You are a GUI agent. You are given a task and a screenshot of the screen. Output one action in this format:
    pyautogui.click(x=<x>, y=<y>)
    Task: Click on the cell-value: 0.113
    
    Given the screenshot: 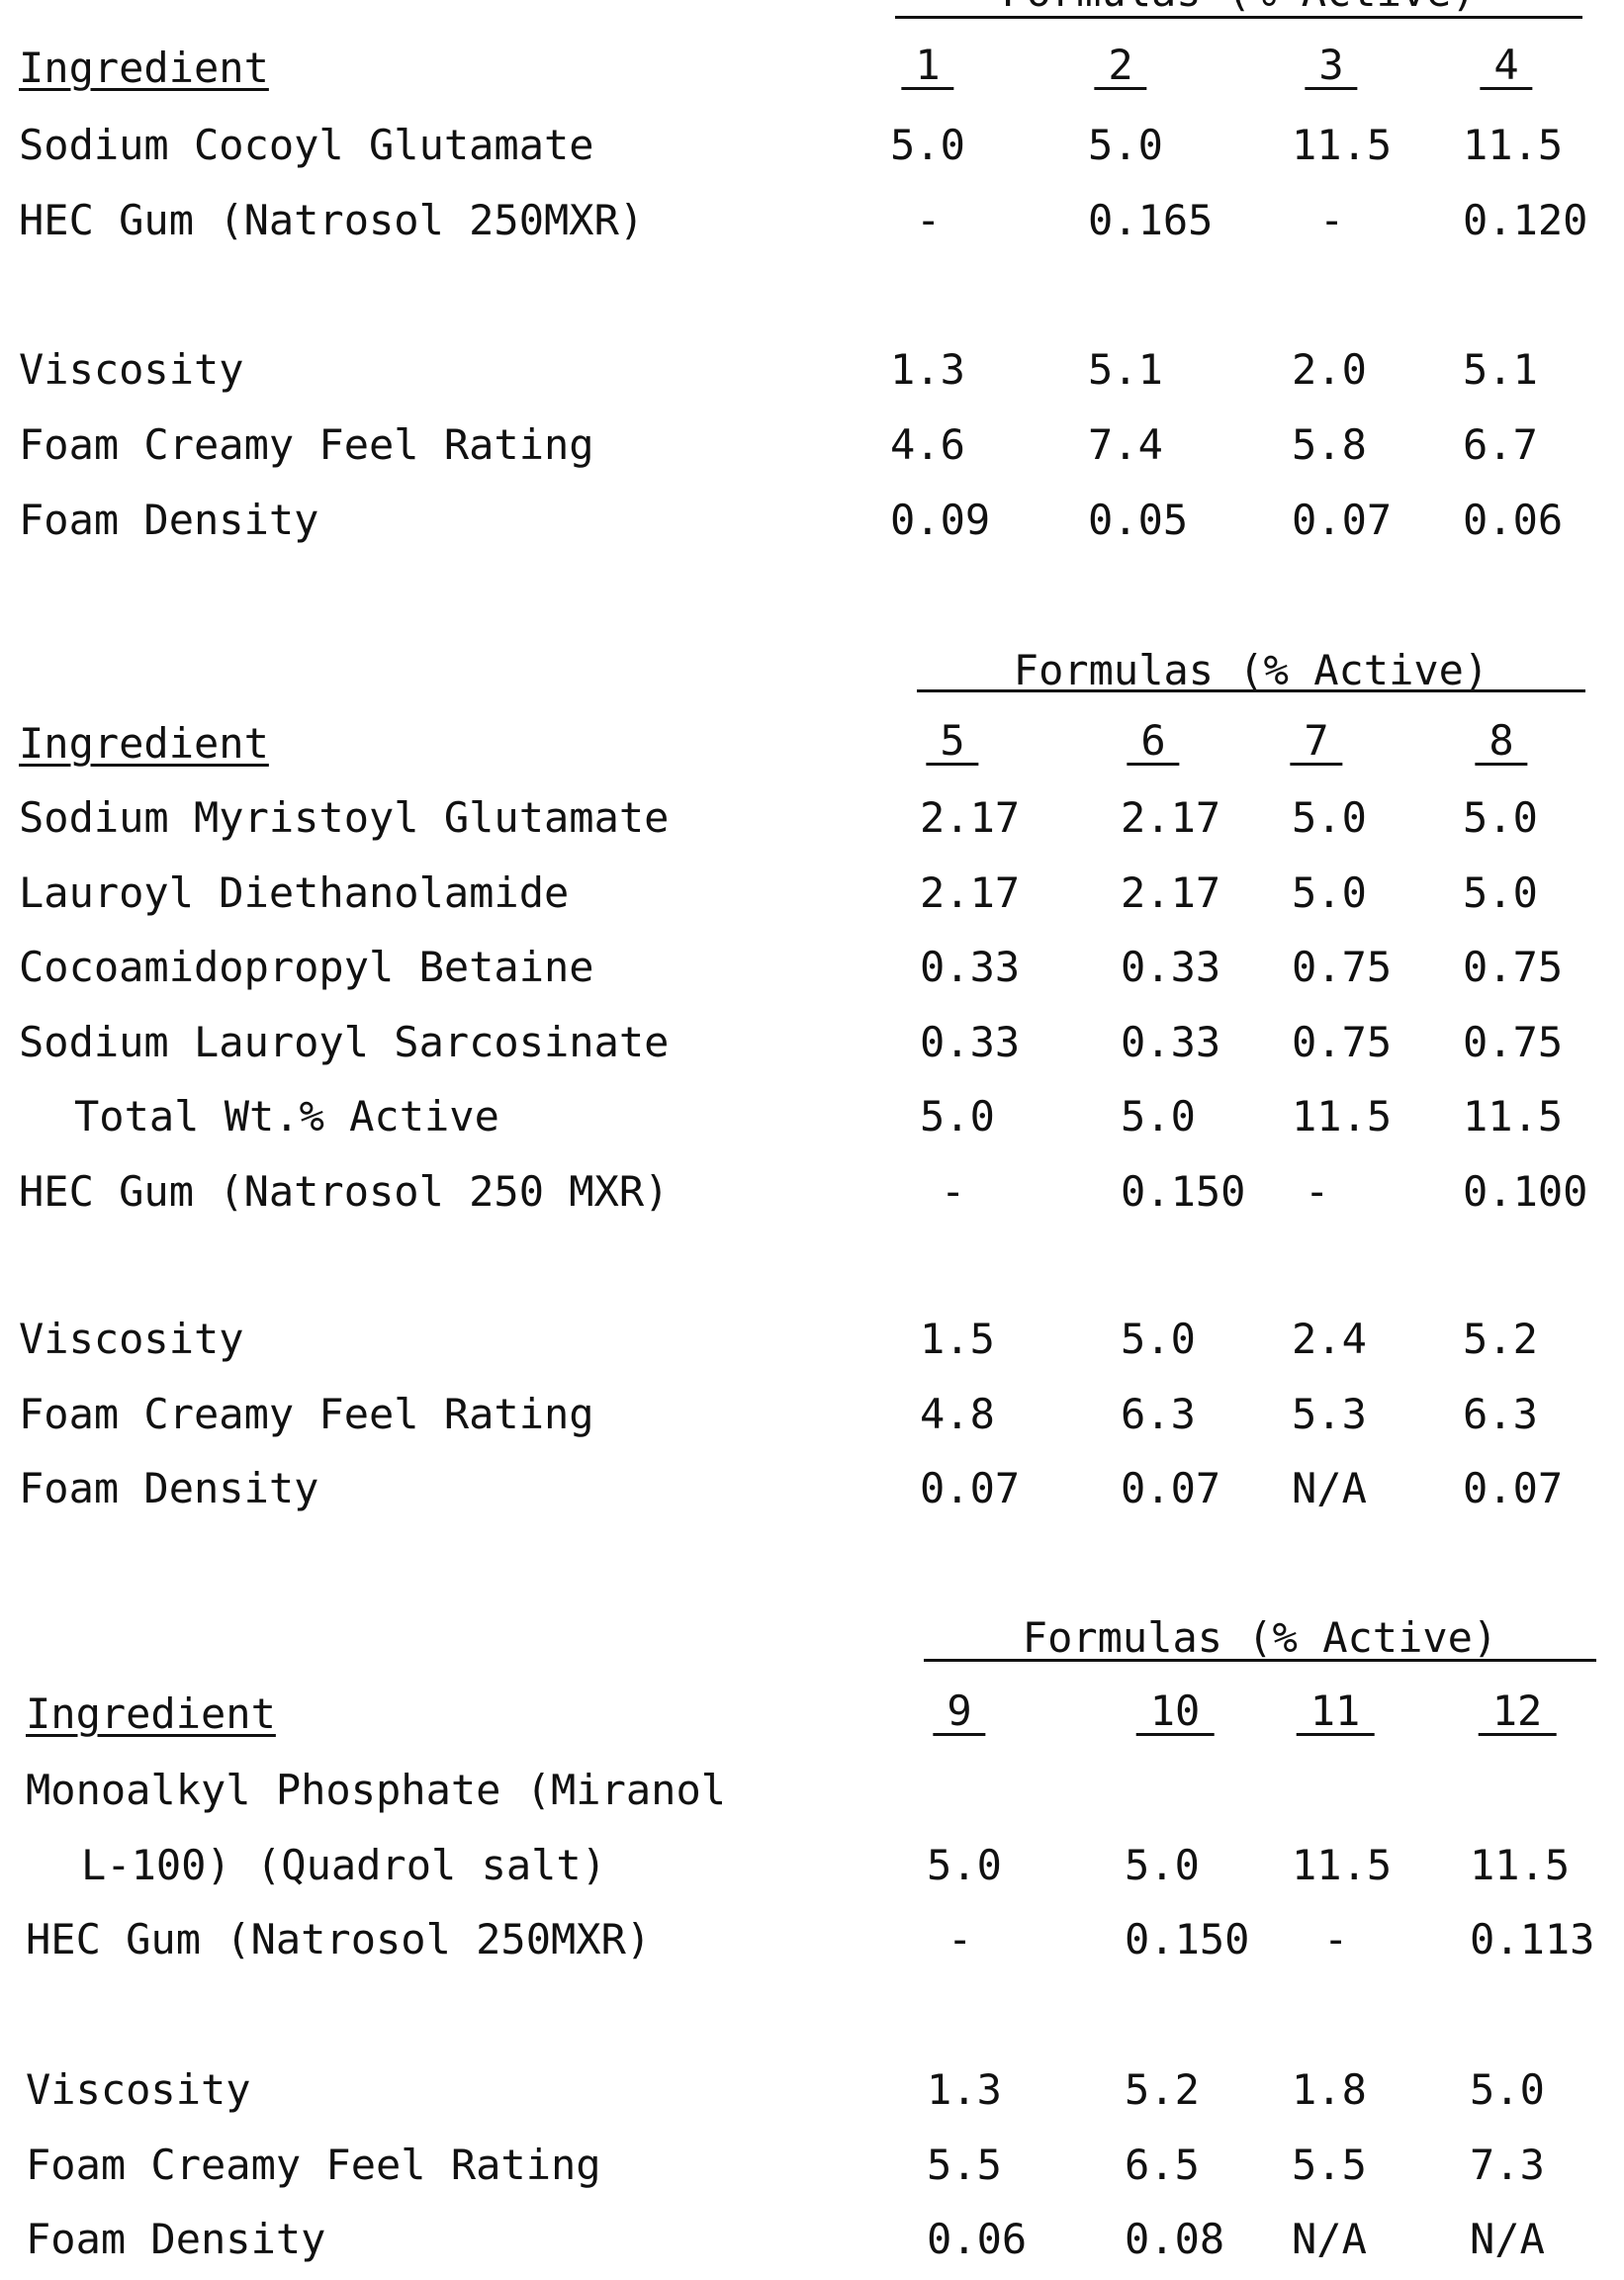 What is the action you would take?
    pyautogui.click(x=1532, y=1940)
    